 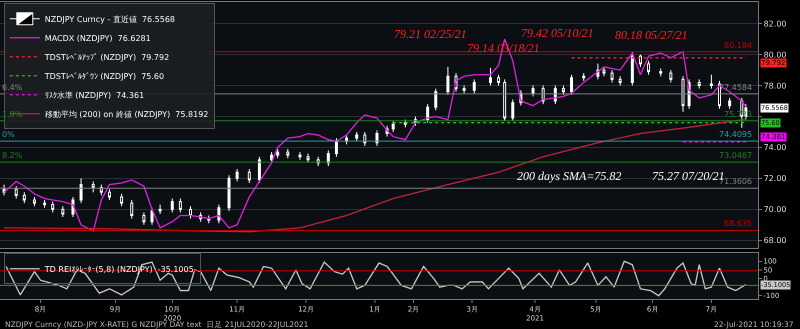 What do you see at coordinates (738, 223) in the screenshot?
I see `ref-line-label: 68.635` at bounding box center [738, 223].